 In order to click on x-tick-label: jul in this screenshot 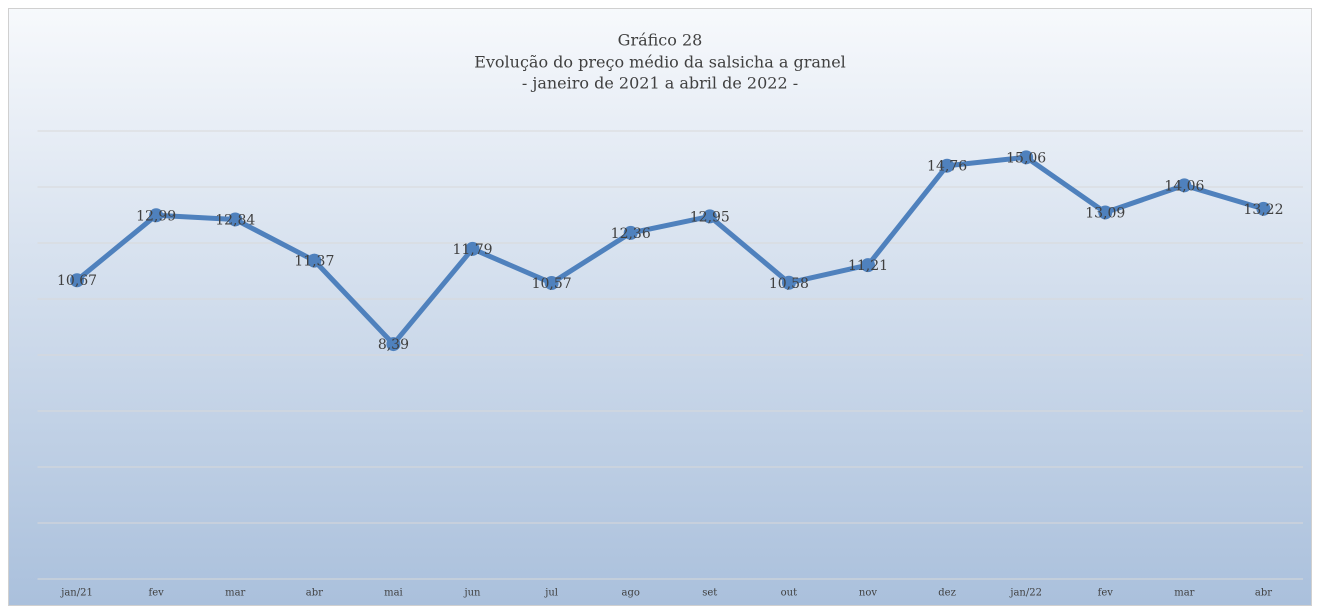, I will do `click(551, 593)`.